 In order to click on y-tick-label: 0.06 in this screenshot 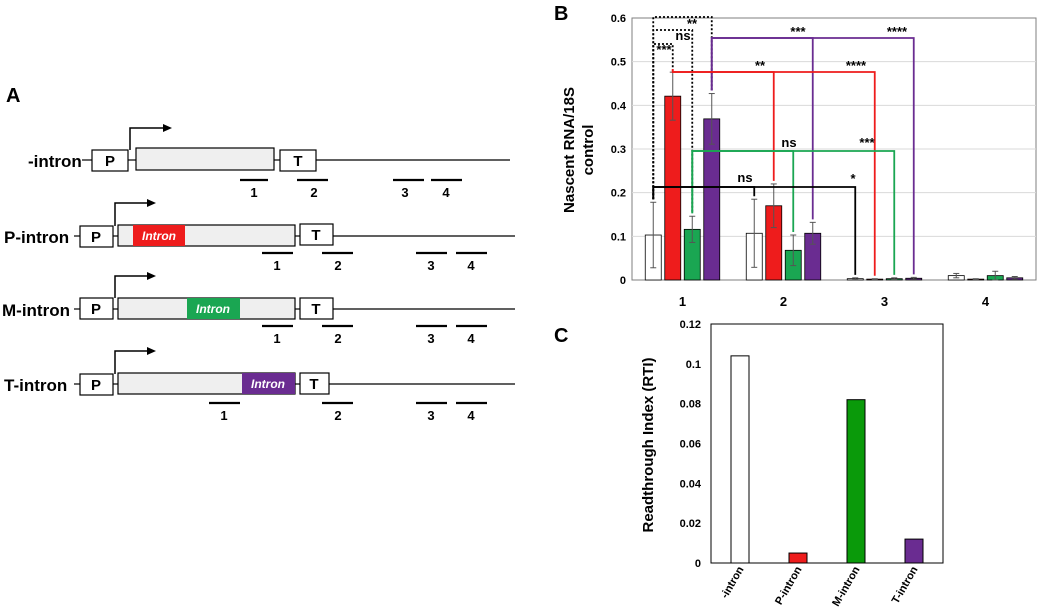, I will do `click(690, 445)`.